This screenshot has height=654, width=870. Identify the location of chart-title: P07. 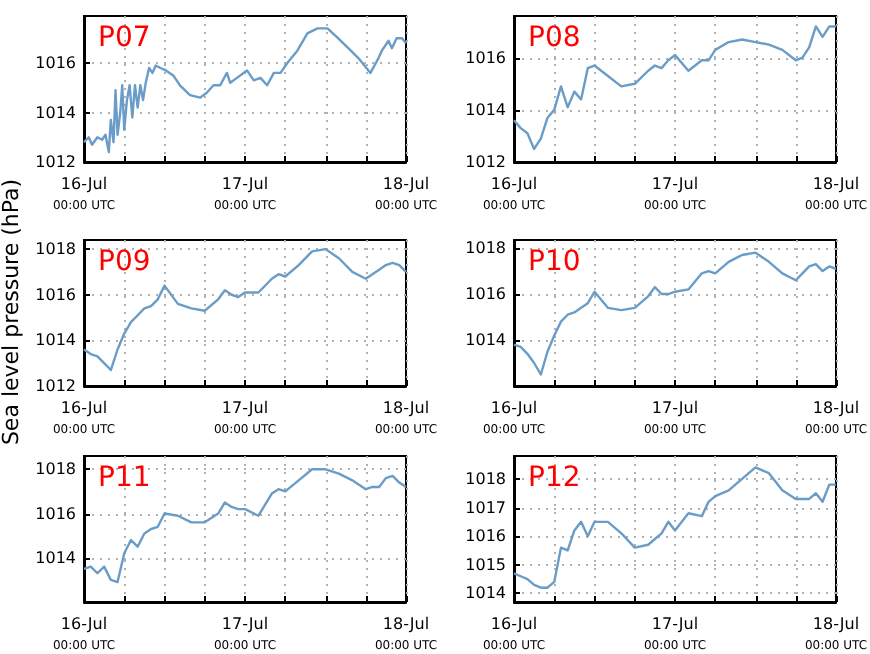
(124, 38).